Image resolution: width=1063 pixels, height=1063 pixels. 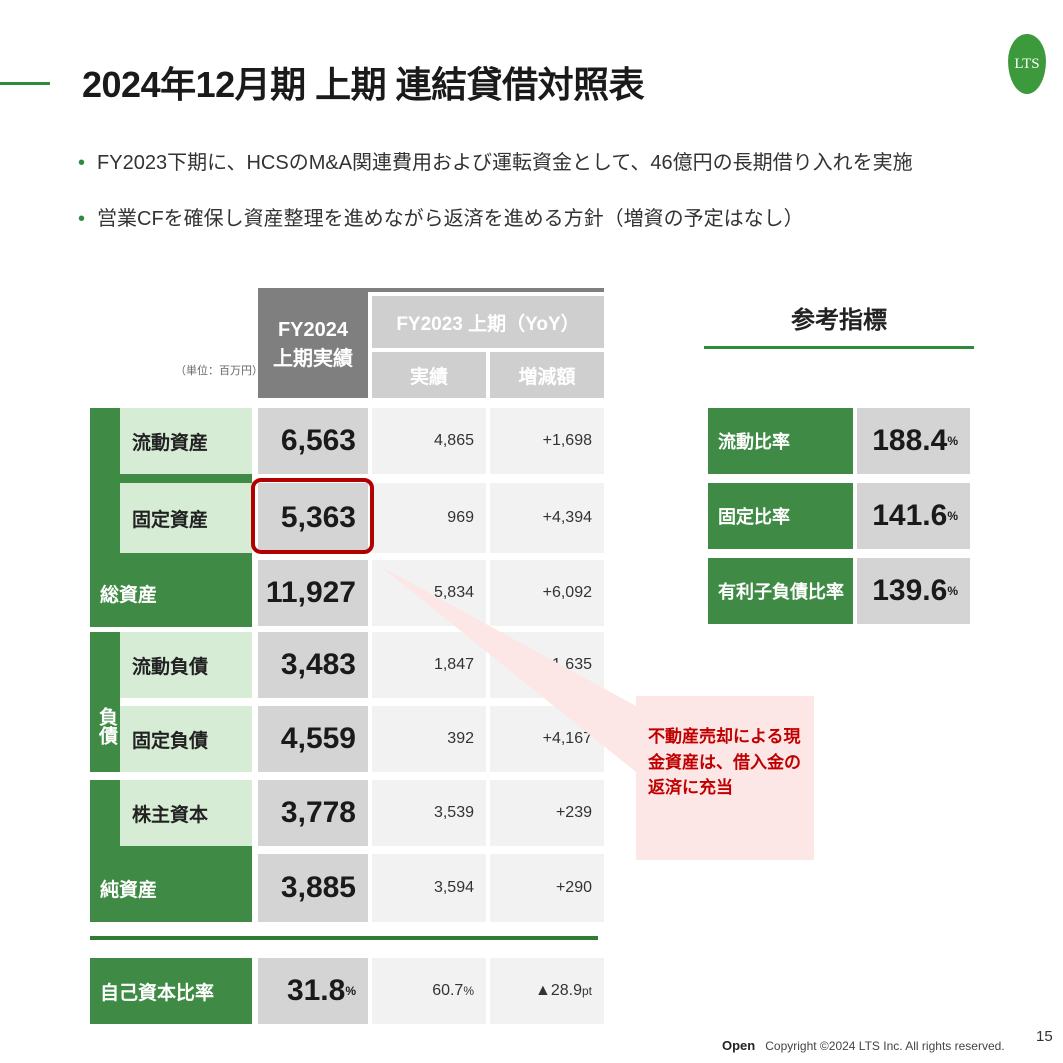 I want to click on value-fy2024-net-assets: 3,885, so click(x=313, y=888).